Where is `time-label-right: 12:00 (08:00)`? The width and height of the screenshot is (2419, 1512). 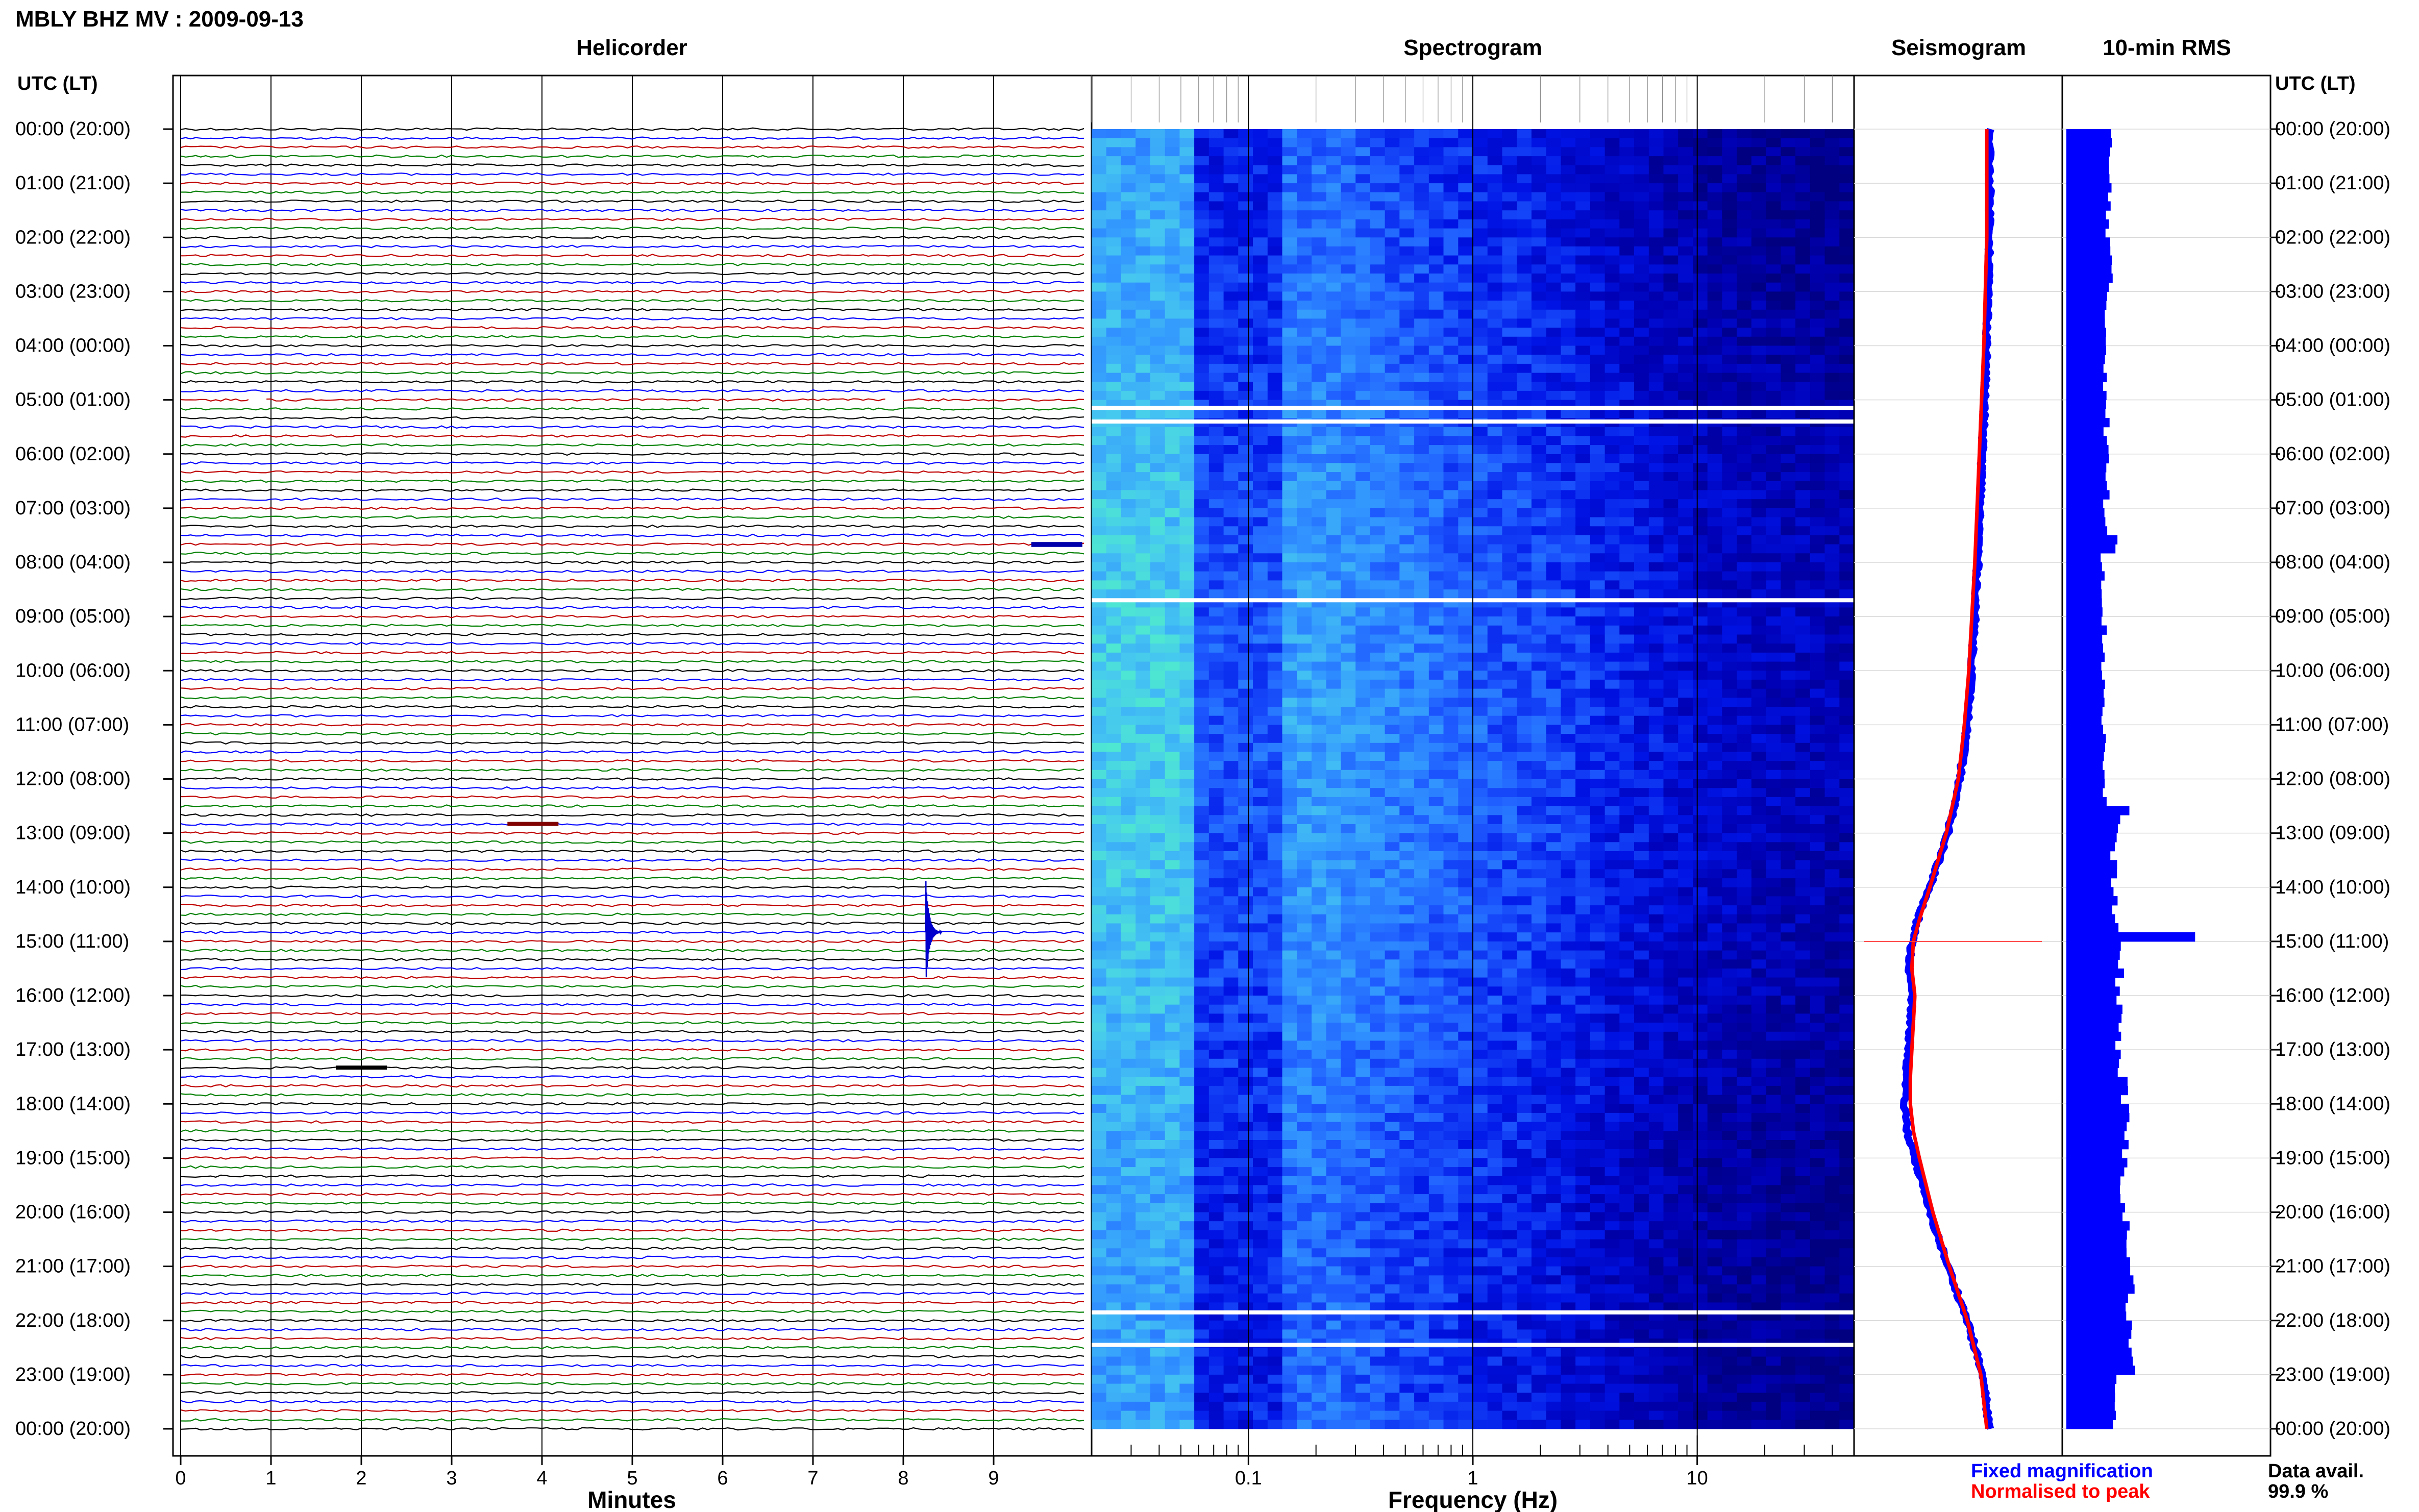 time-label-right: 12:00 (08:00) is located at coordinates (2332, 779).